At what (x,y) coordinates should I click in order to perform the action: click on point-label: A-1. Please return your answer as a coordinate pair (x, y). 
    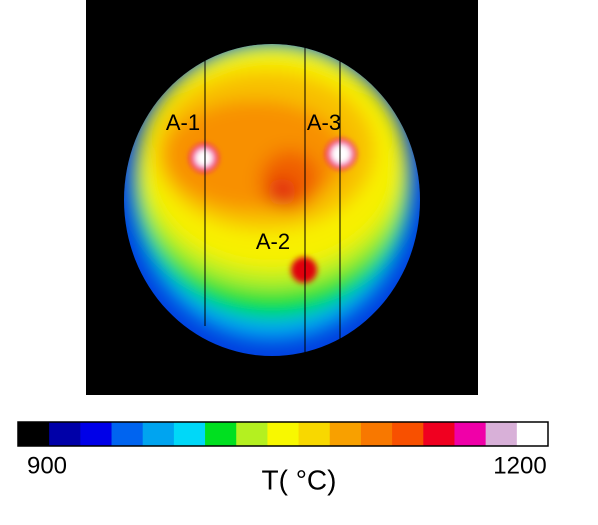
    Looking at the image, I should click on (183, 122).